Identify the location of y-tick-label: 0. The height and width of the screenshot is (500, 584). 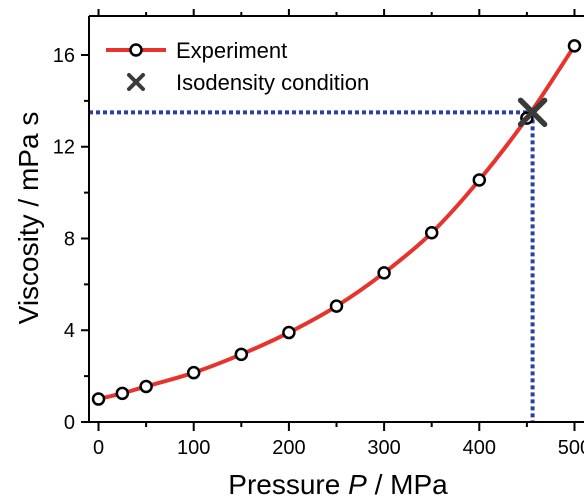
(69, 423).